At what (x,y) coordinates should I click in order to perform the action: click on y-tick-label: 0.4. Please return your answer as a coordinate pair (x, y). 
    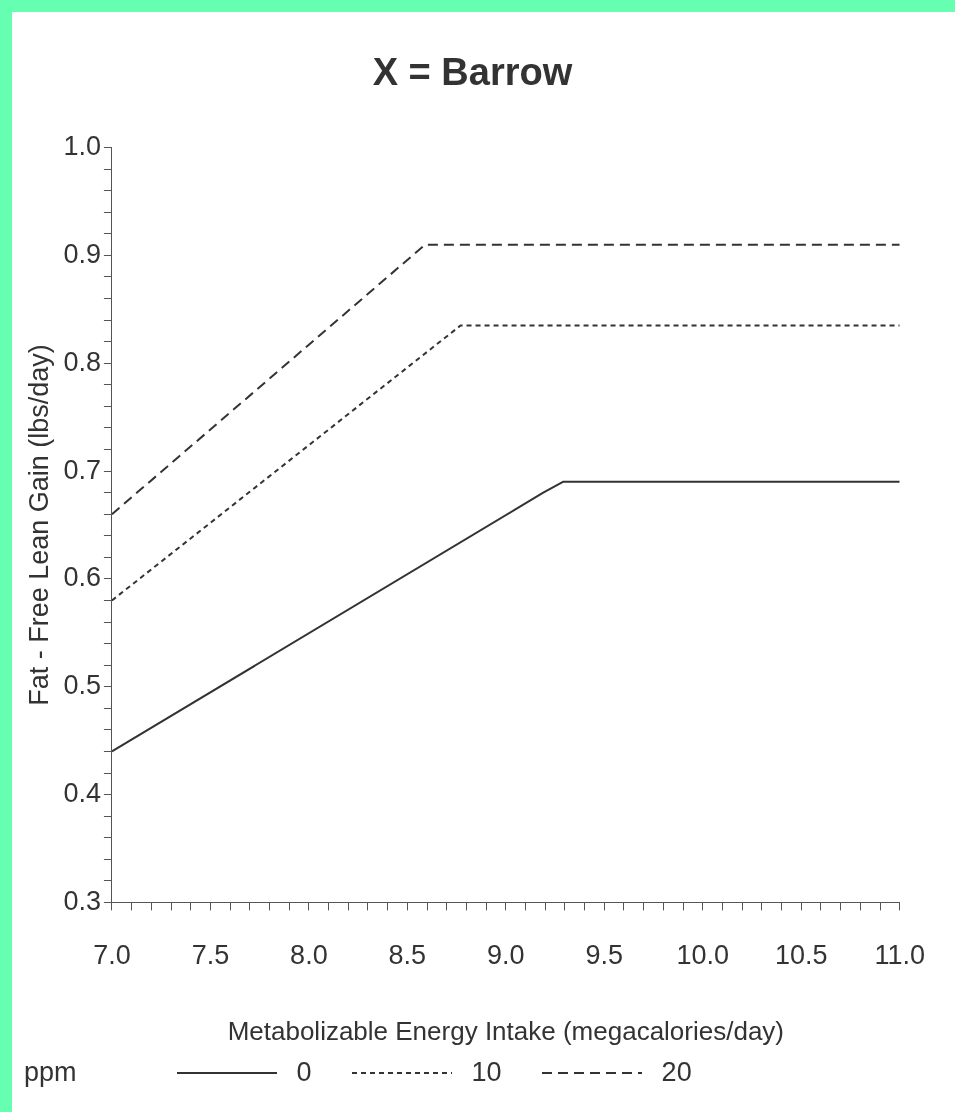
    Looking at the image, I should click on (82, 793).